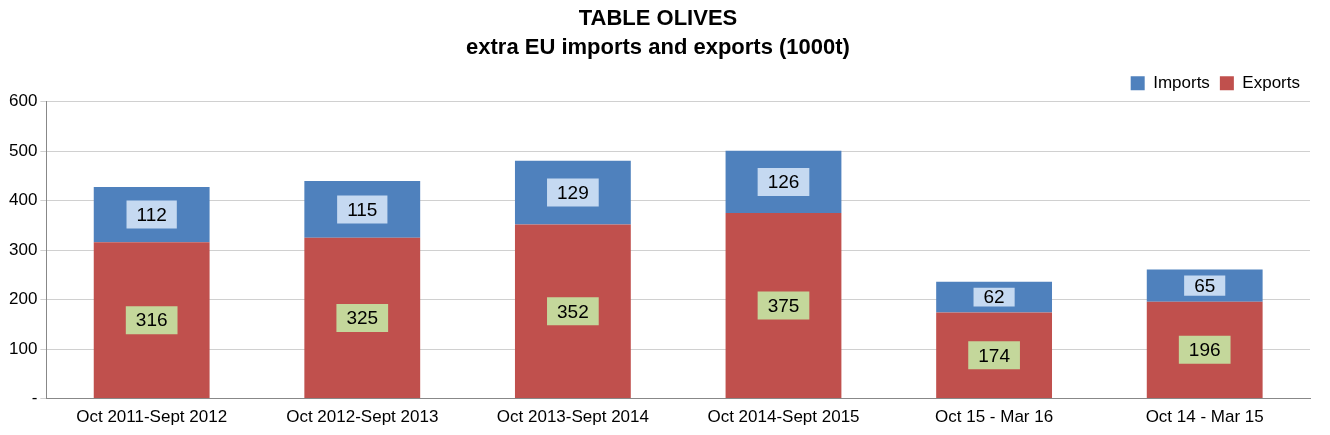 The width and height of the screenshot is (1330, 435). What do you see at coordinates (658, 46) in the screenshot?
I see `chart-subtitle: extra EU imports and exports (1000t)` at bounding box center [658, 46].